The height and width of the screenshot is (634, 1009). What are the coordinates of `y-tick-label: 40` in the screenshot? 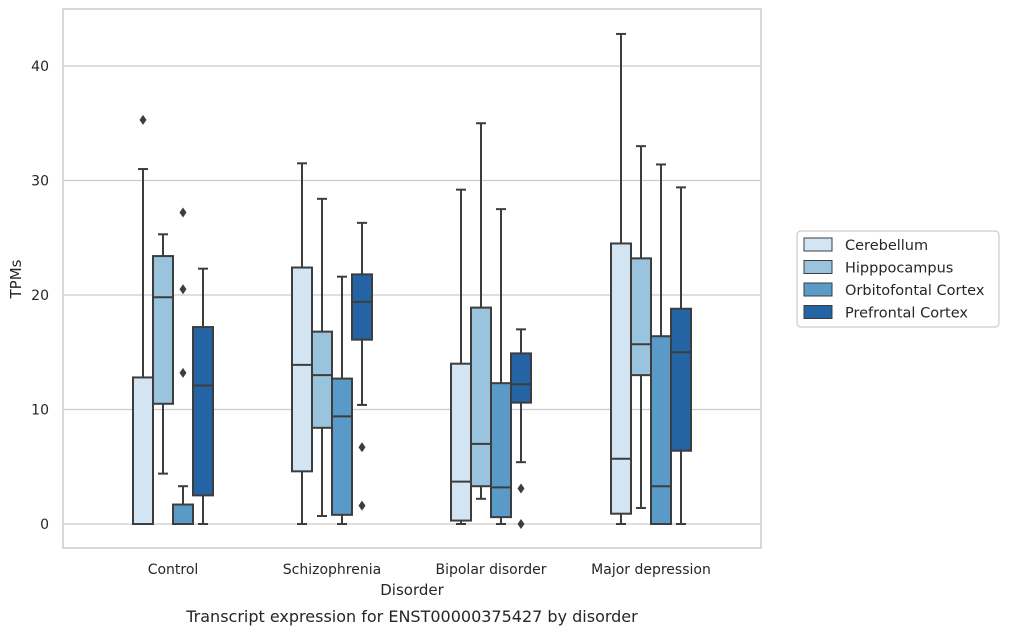 It's located at (40, 67).